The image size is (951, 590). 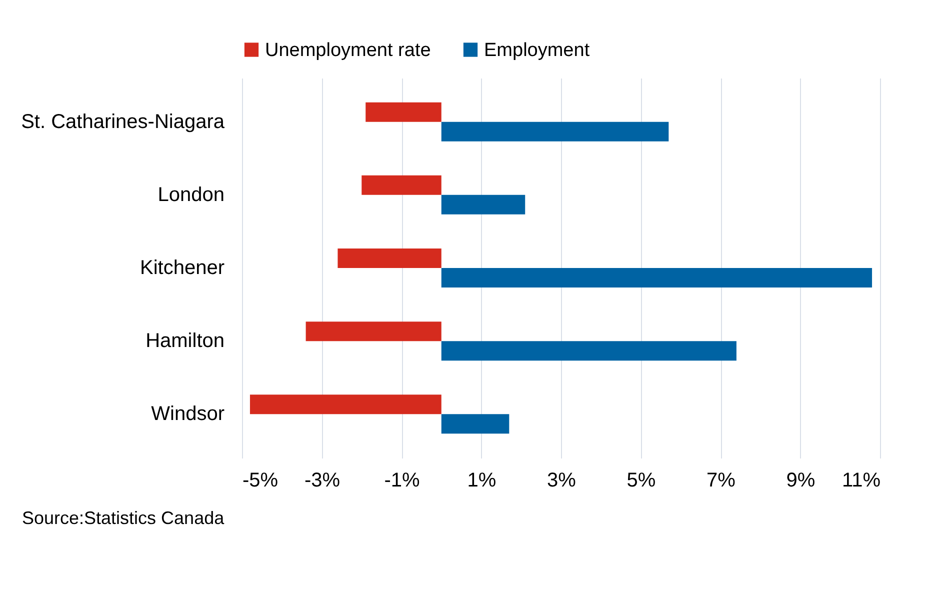 What do you see at coordinates (561, 481) in the screenshot?
I see `x-tick-label: 3%` at bounding box center [561, 481].